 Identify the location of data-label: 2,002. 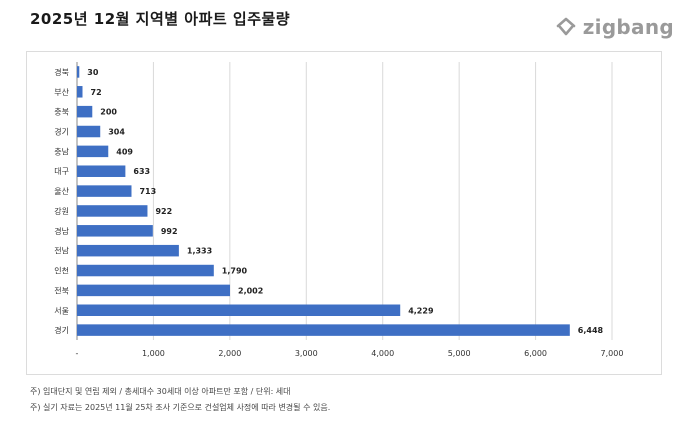
(250, 290).